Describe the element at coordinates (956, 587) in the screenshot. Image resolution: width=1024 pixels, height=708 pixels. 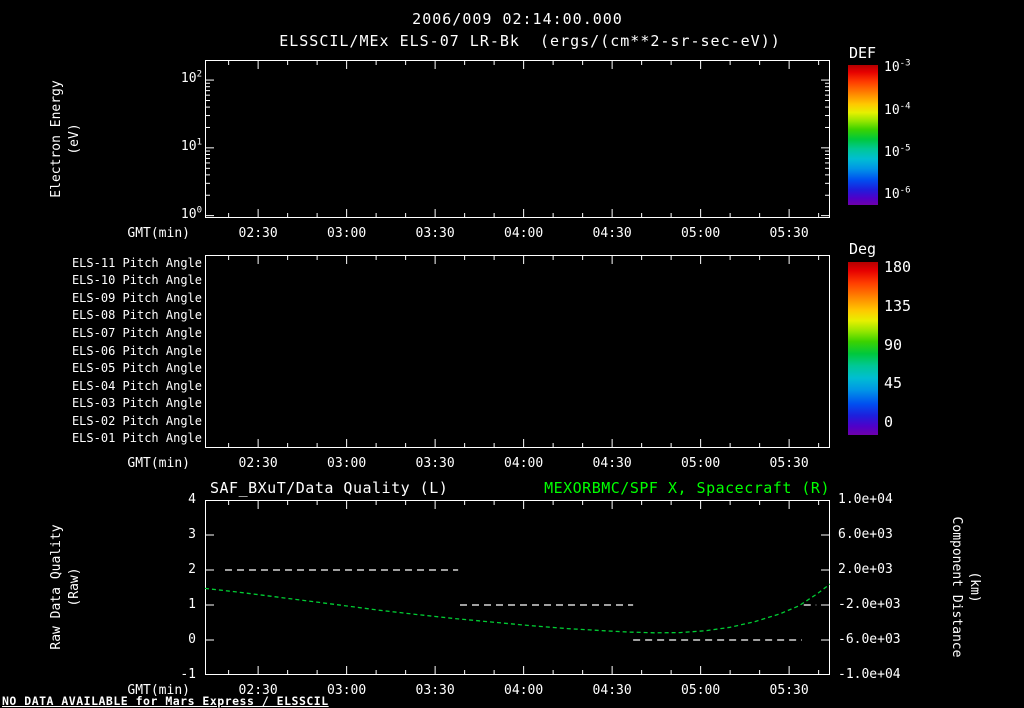
I see `distance-axis-label-text: Component Distance` at that location.